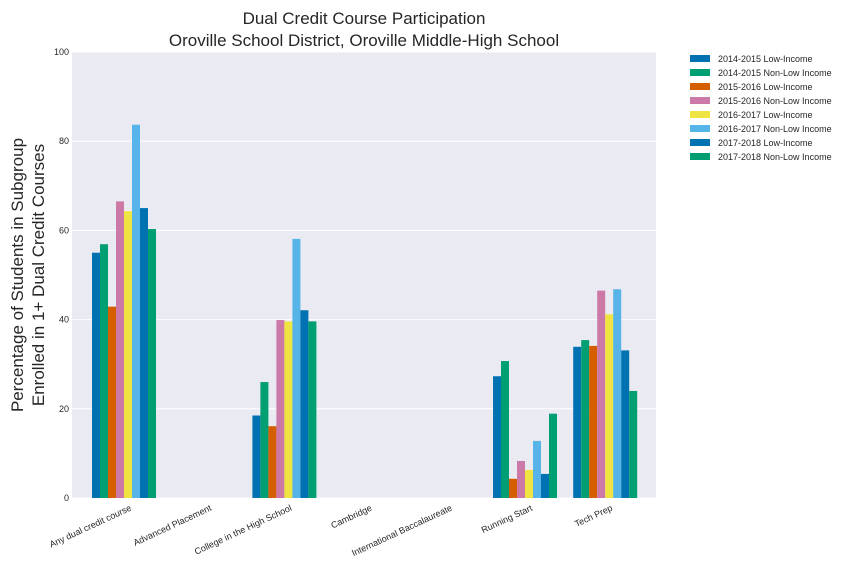  Describe the element at coordinates (61, 52) in the screenshot. I see `y-tick-label: 100` at that location.